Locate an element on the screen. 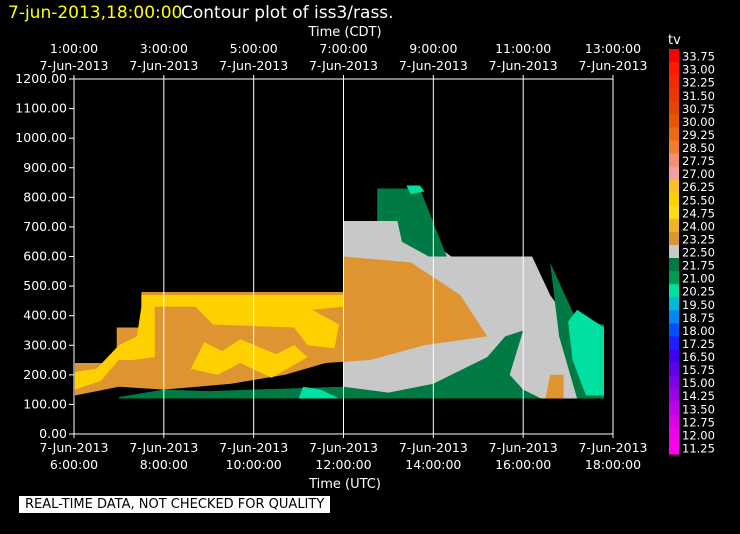 The image size is (740, 534). top-tick-time: 1:00:00 is located at coordinates (74, 48).